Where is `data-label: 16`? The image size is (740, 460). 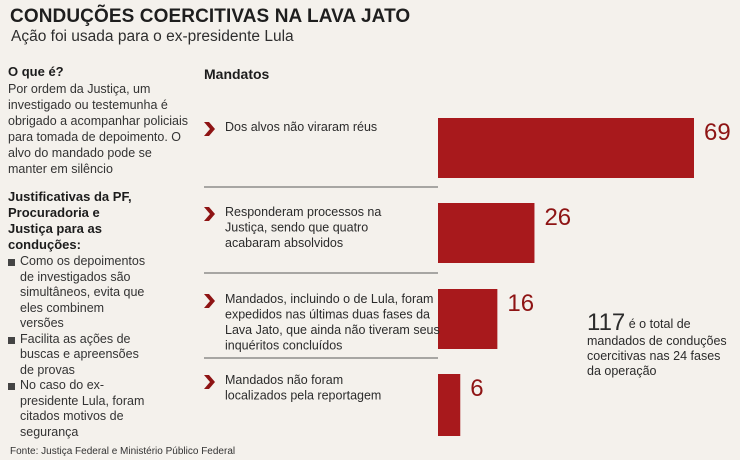 data-label: 16 is located at coordinates (520, 303).